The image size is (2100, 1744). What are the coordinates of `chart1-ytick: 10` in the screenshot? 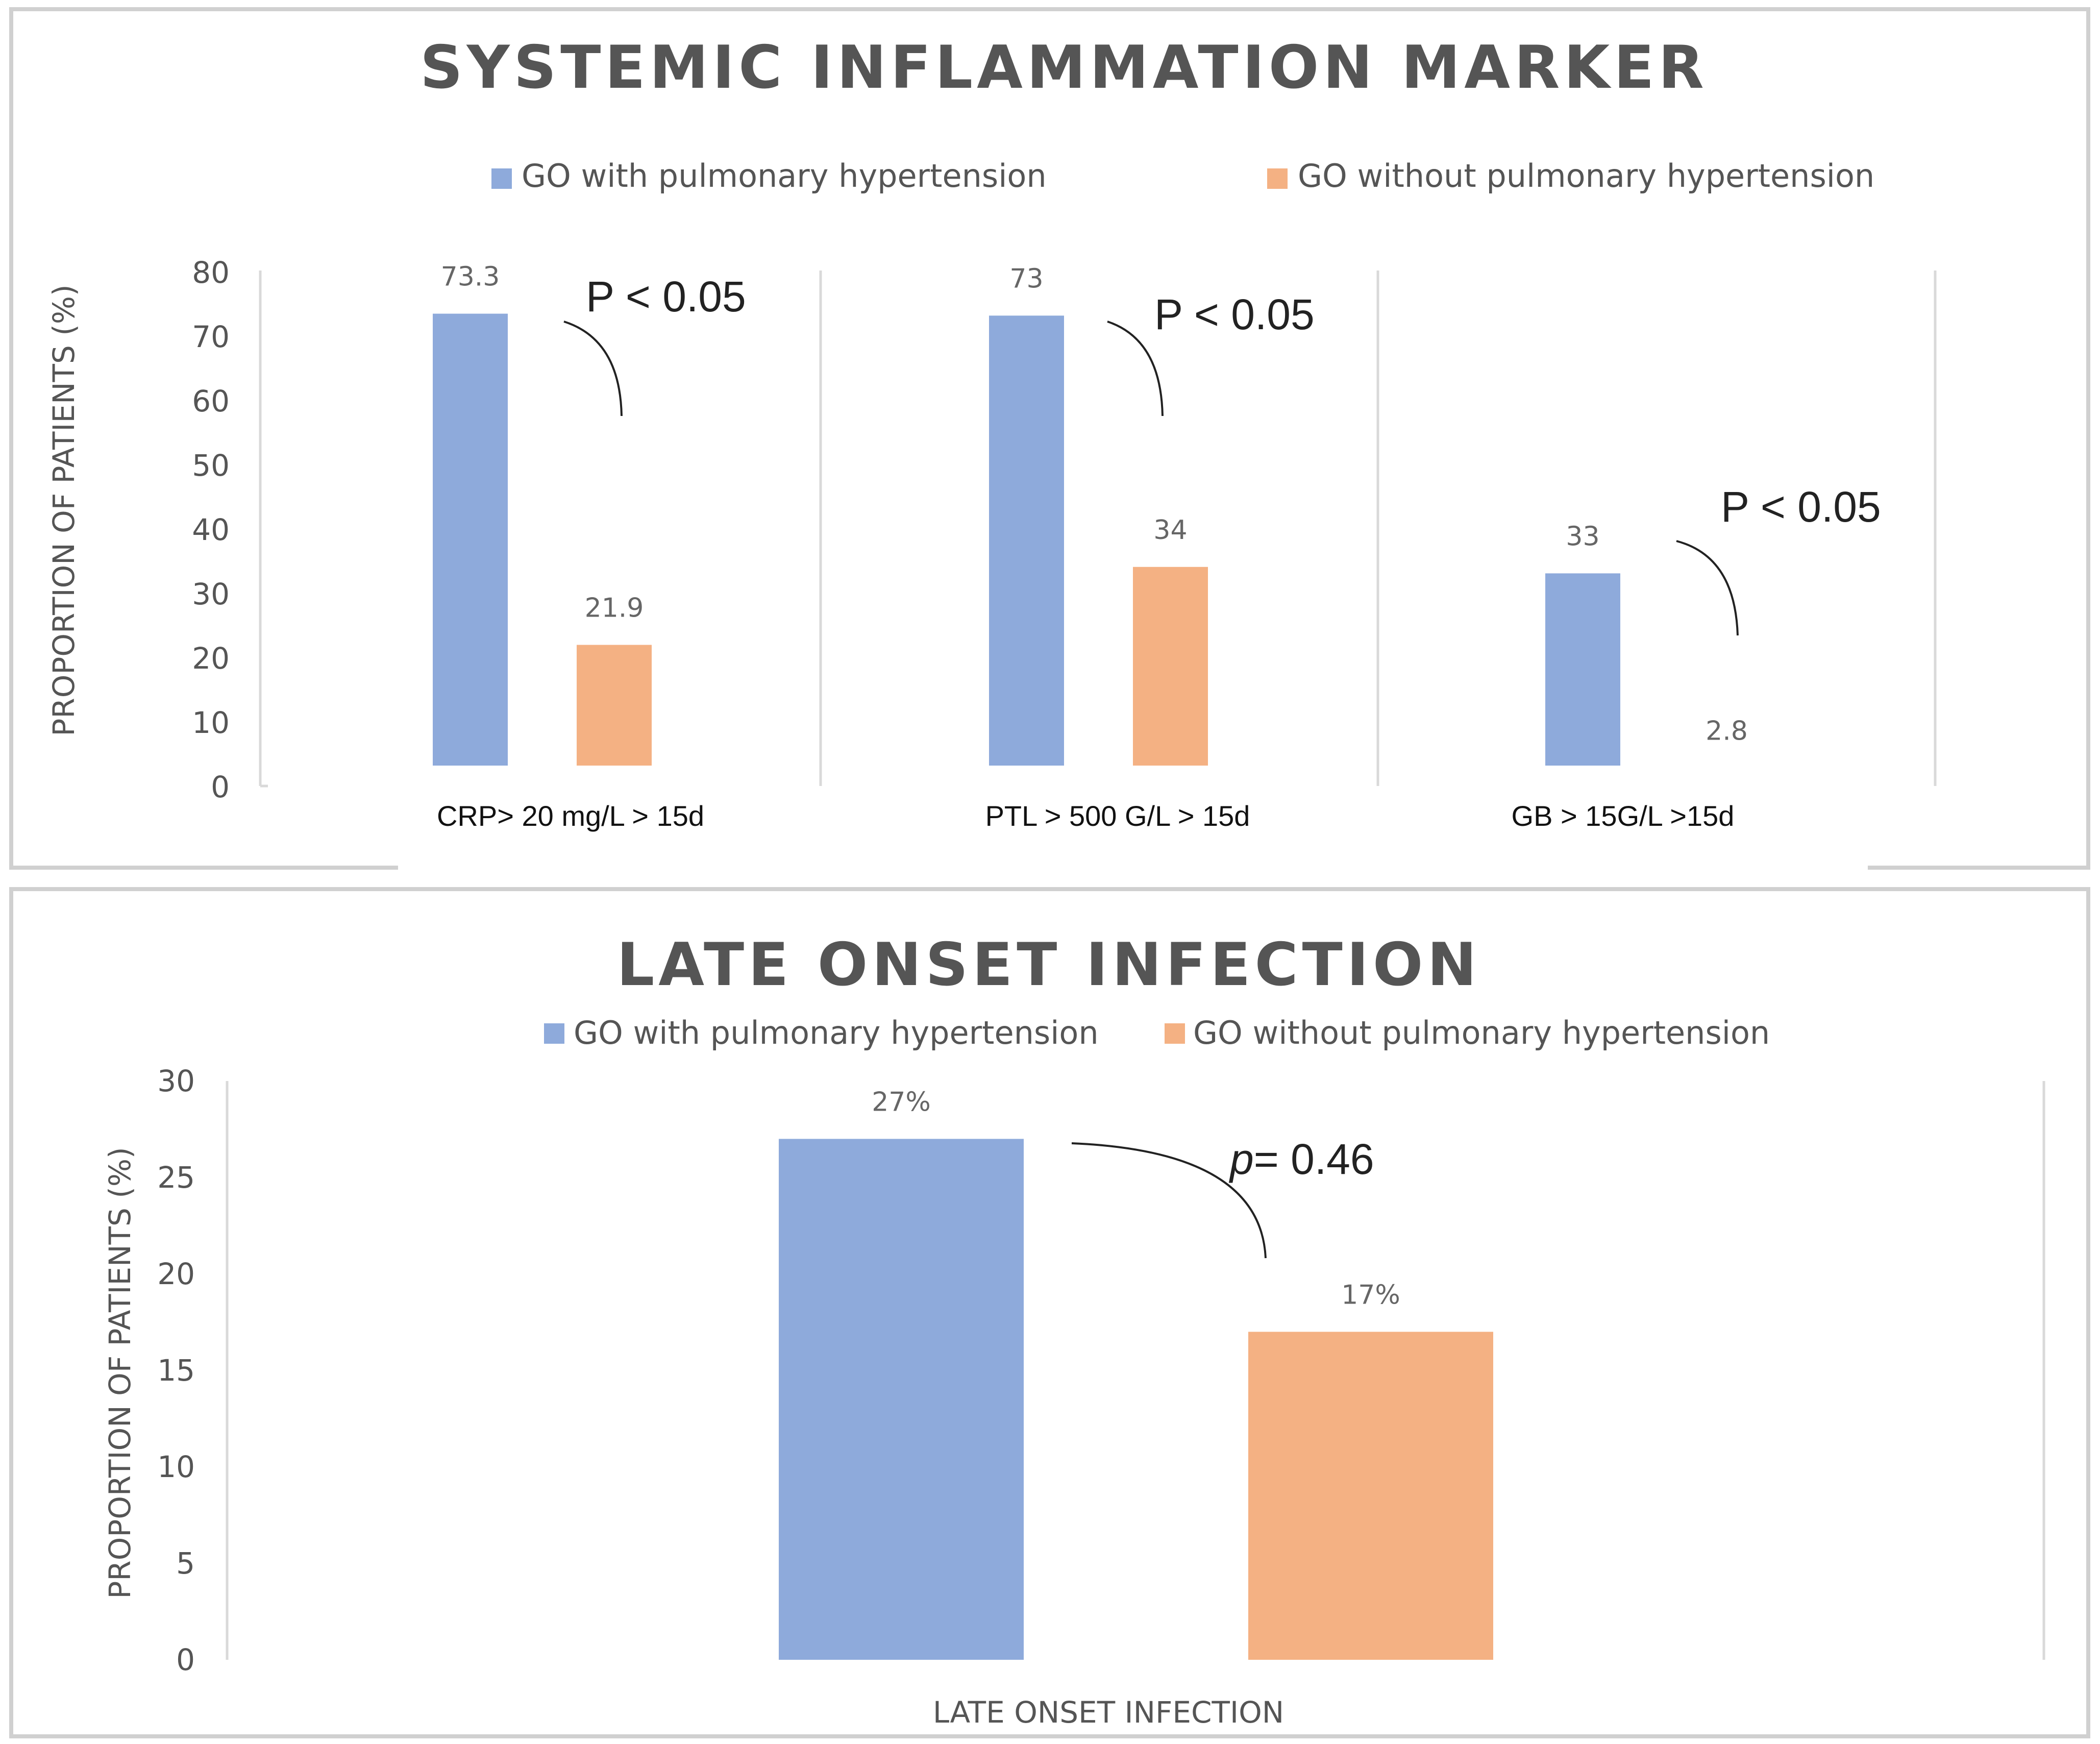 It's located at (211, 723).